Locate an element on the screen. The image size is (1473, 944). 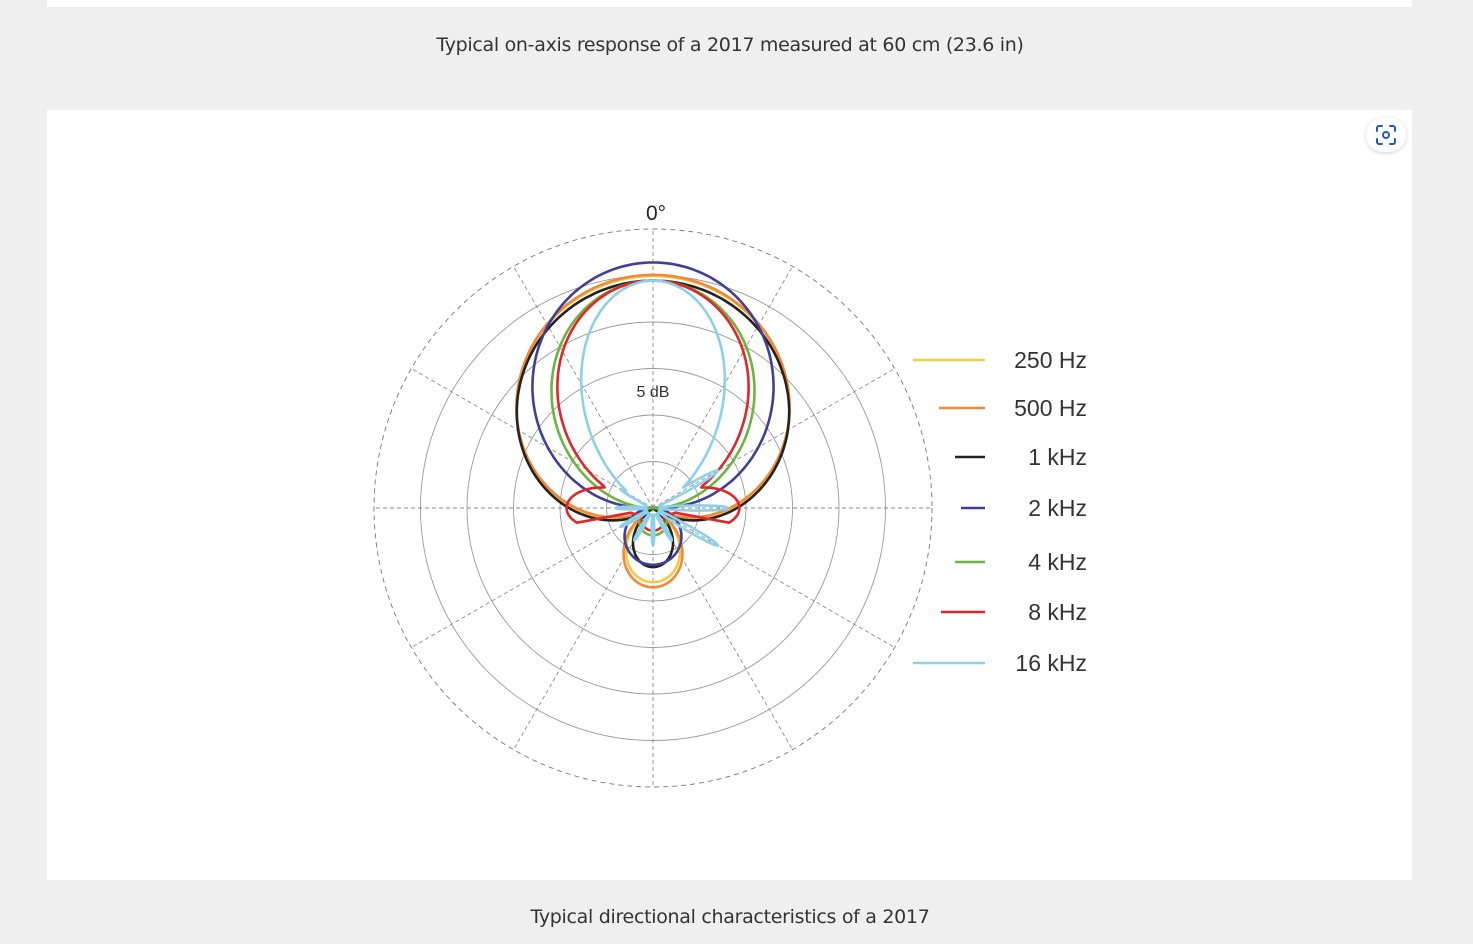
legend: 250 Hz 500 Hz 1 kHz 2 kHz 4 kHz 8 kHz 16 kHz is located at coordinates (1000, 511).